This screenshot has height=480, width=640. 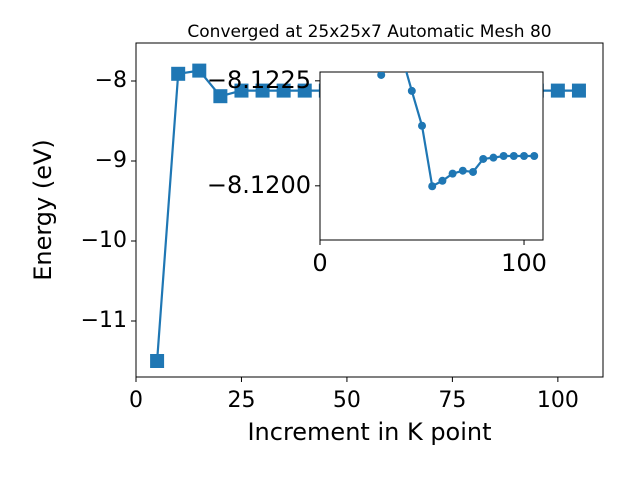 What do you see at coordinates (457, 130) in the screenshot?
I see `series-line` at bounding box center [457, 130].